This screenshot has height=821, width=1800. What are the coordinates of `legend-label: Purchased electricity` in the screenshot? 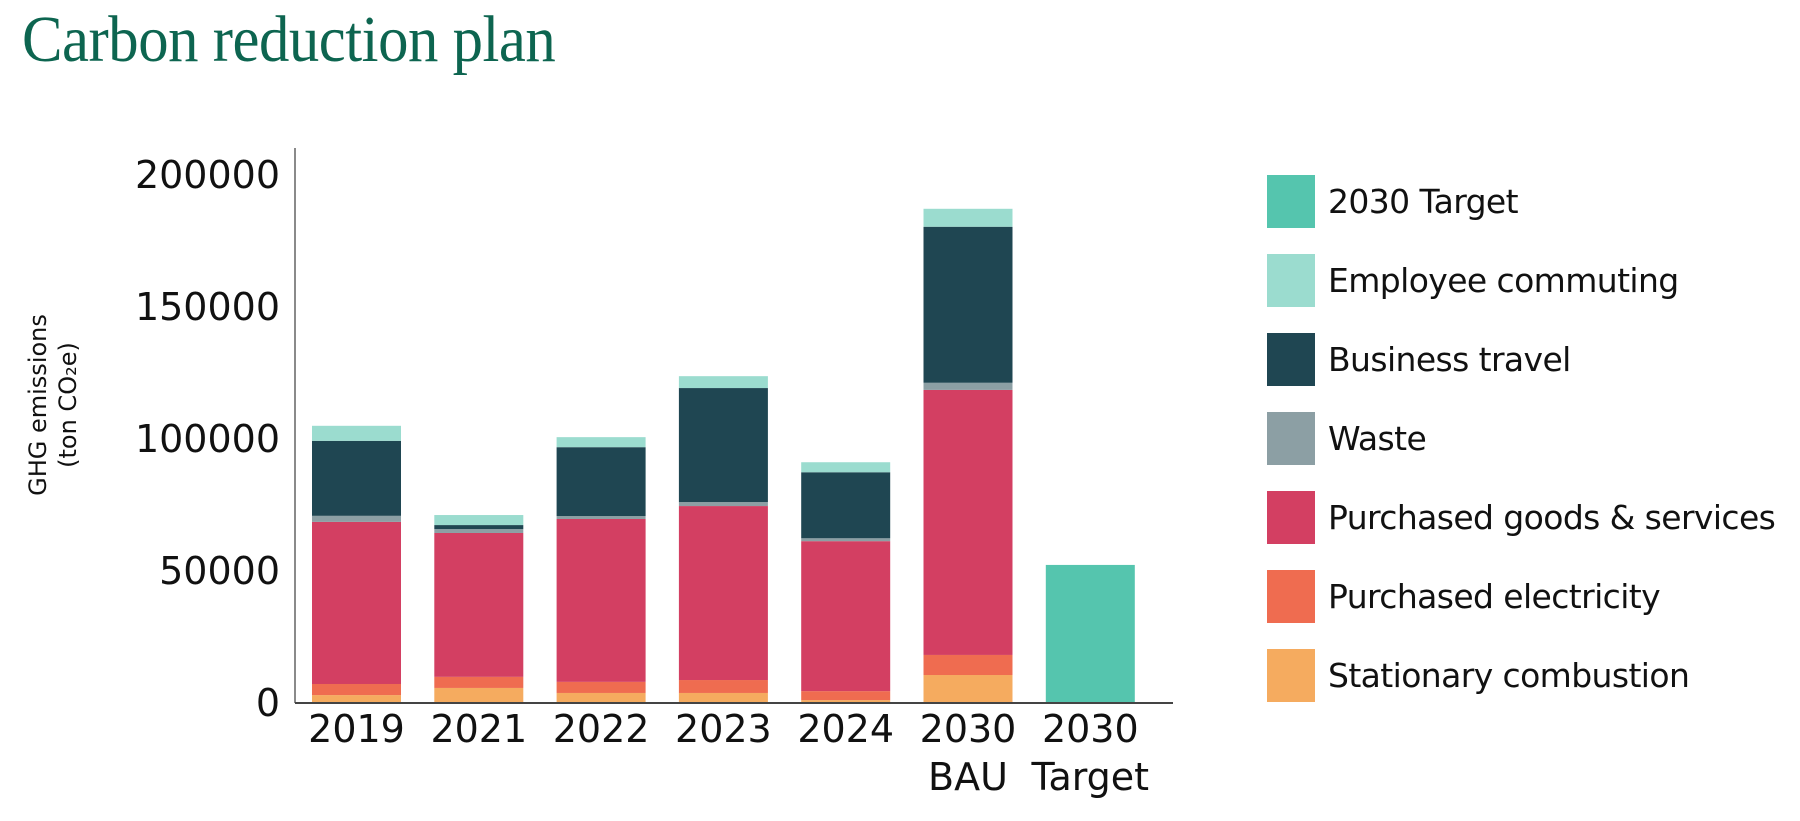 It's located at (1494, 596).